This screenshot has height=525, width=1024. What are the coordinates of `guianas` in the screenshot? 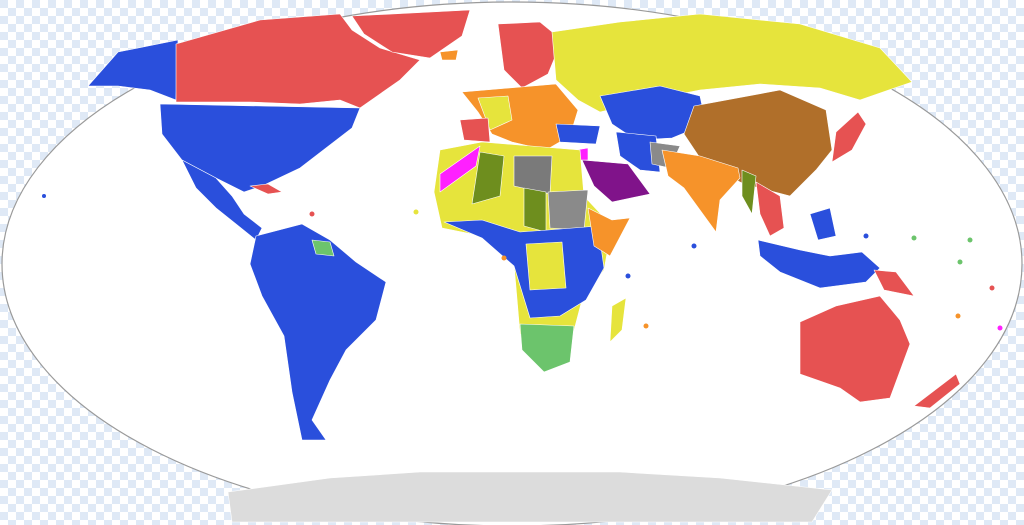 It's located at (323, 248).